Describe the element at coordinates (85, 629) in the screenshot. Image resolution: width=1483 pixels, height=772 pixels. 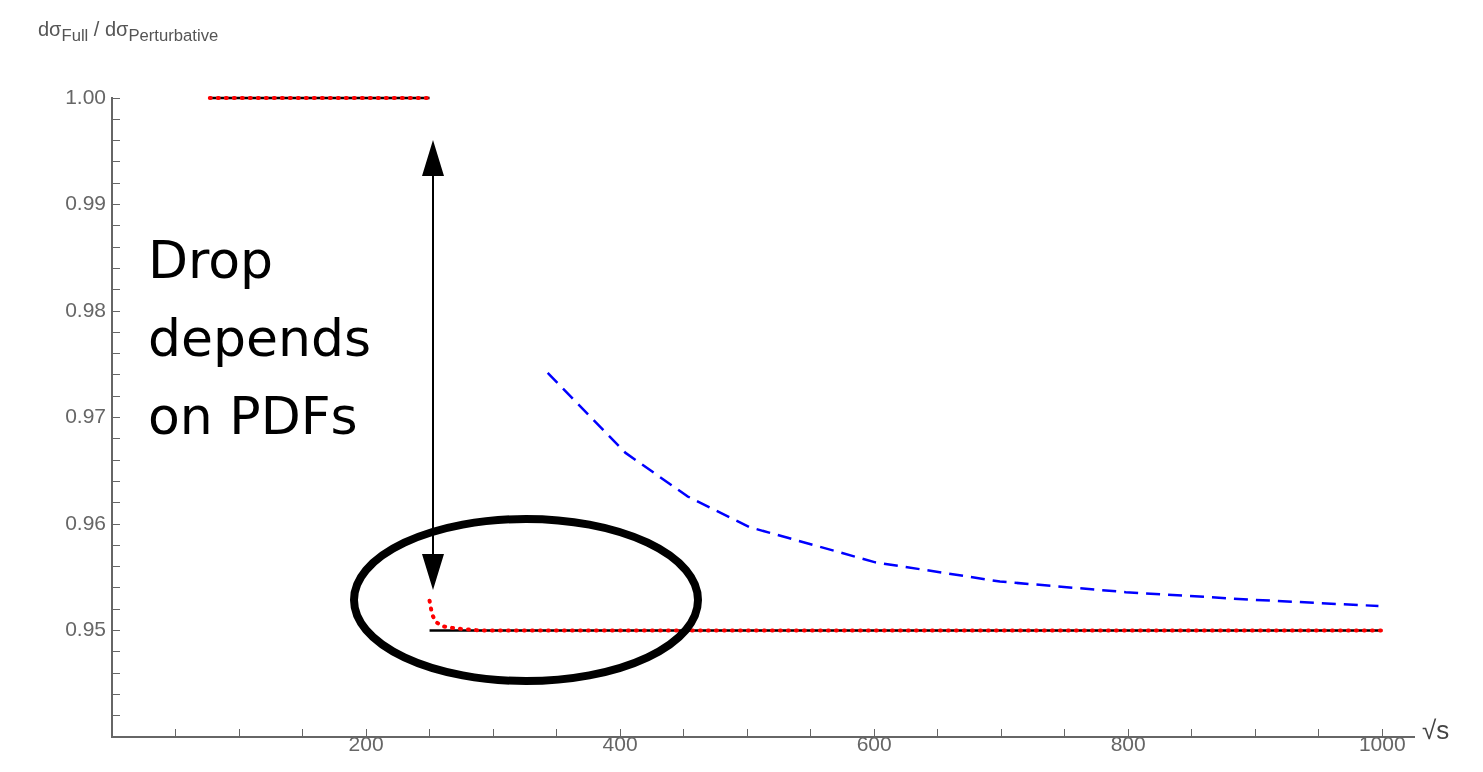
I see `y-tick-label: 0.95` at that location.